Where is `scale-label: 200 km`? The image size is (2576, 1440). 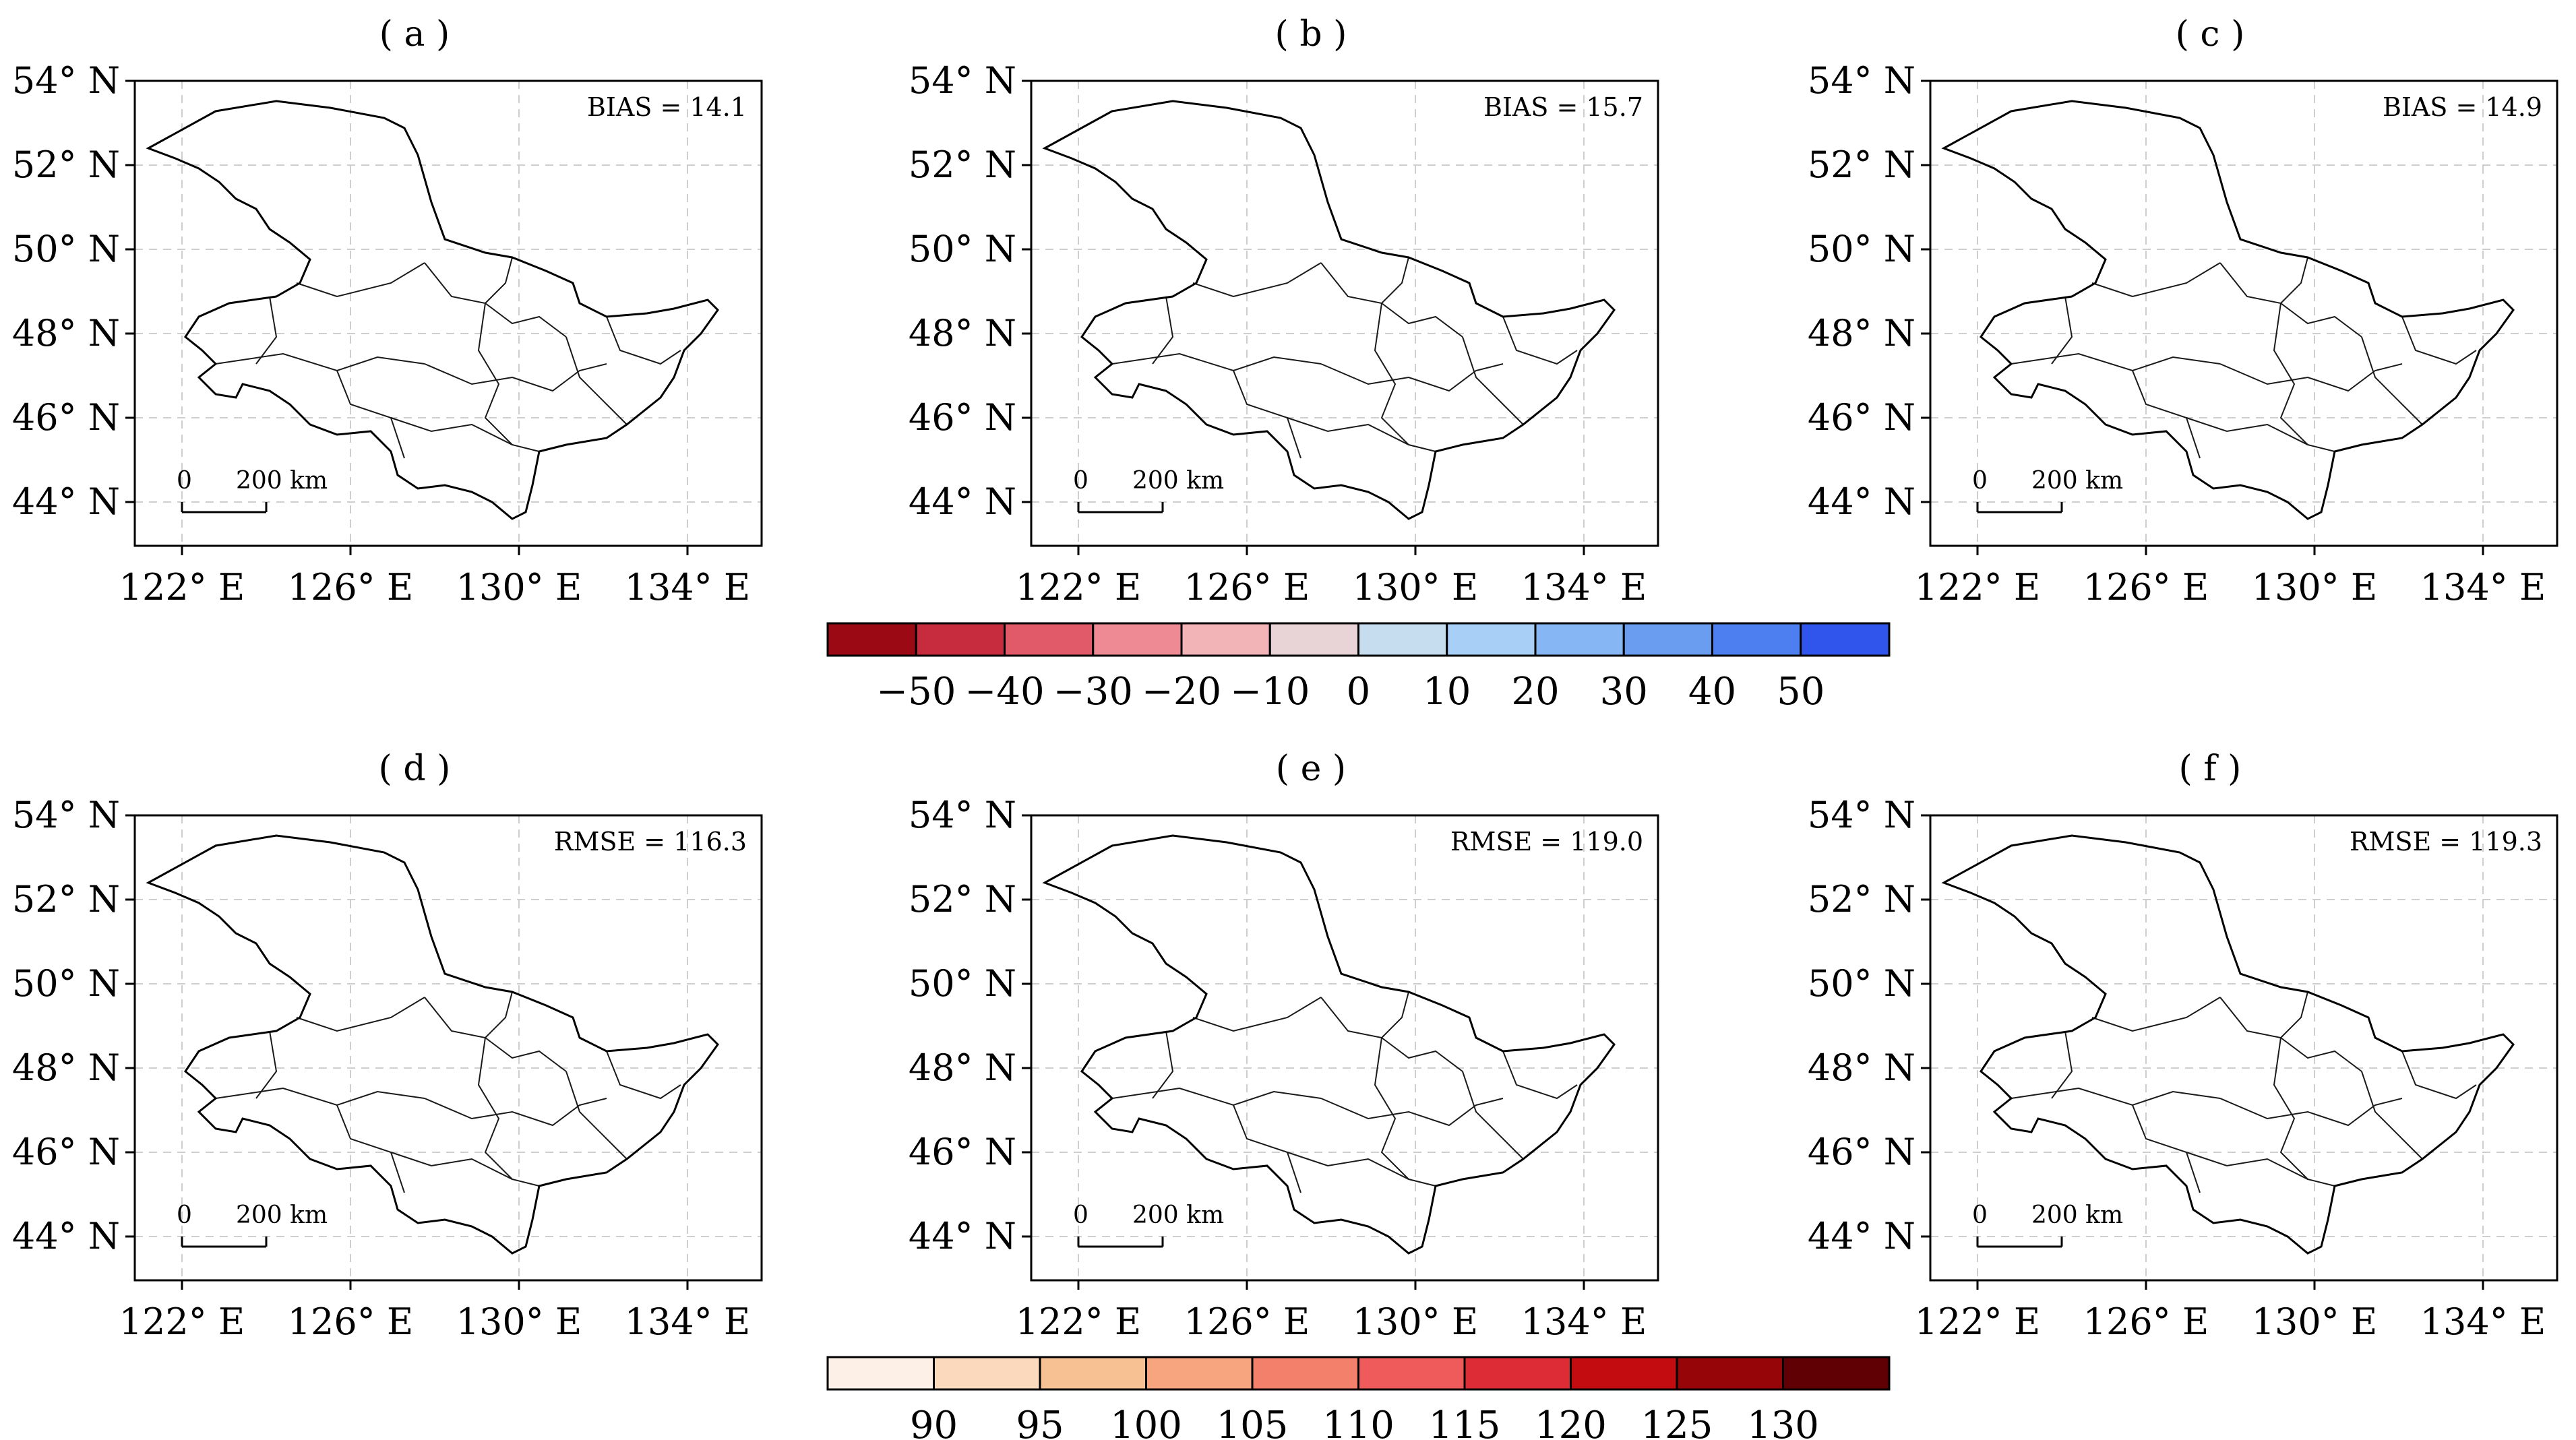 scale-label: 200 km is located at coordinates (1178, 1215).